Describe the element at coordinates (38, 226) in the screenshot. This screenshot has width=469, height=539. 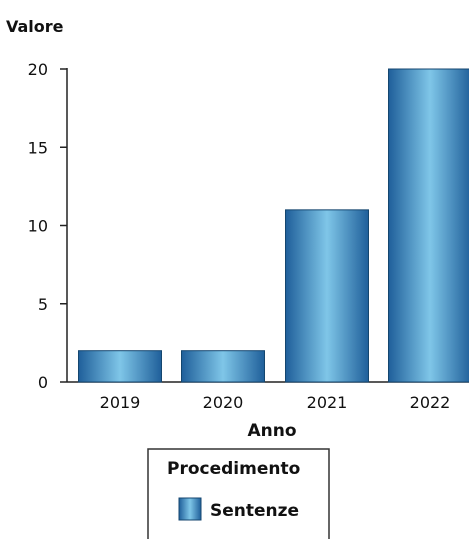
I see `y-tick-label-10: 10` at that location.